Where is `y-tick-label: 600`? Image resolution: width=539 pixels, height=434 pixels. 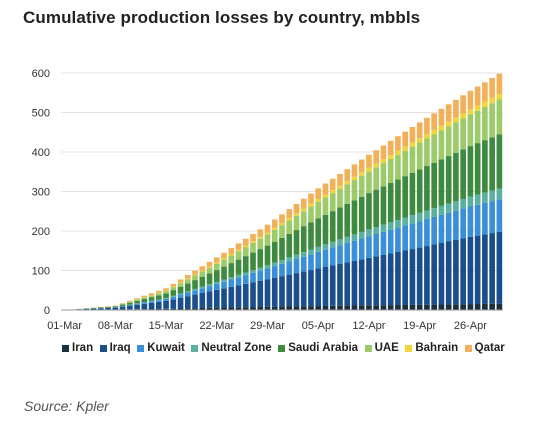 y-tick-label: 600 is located at coordinates (41, 74).